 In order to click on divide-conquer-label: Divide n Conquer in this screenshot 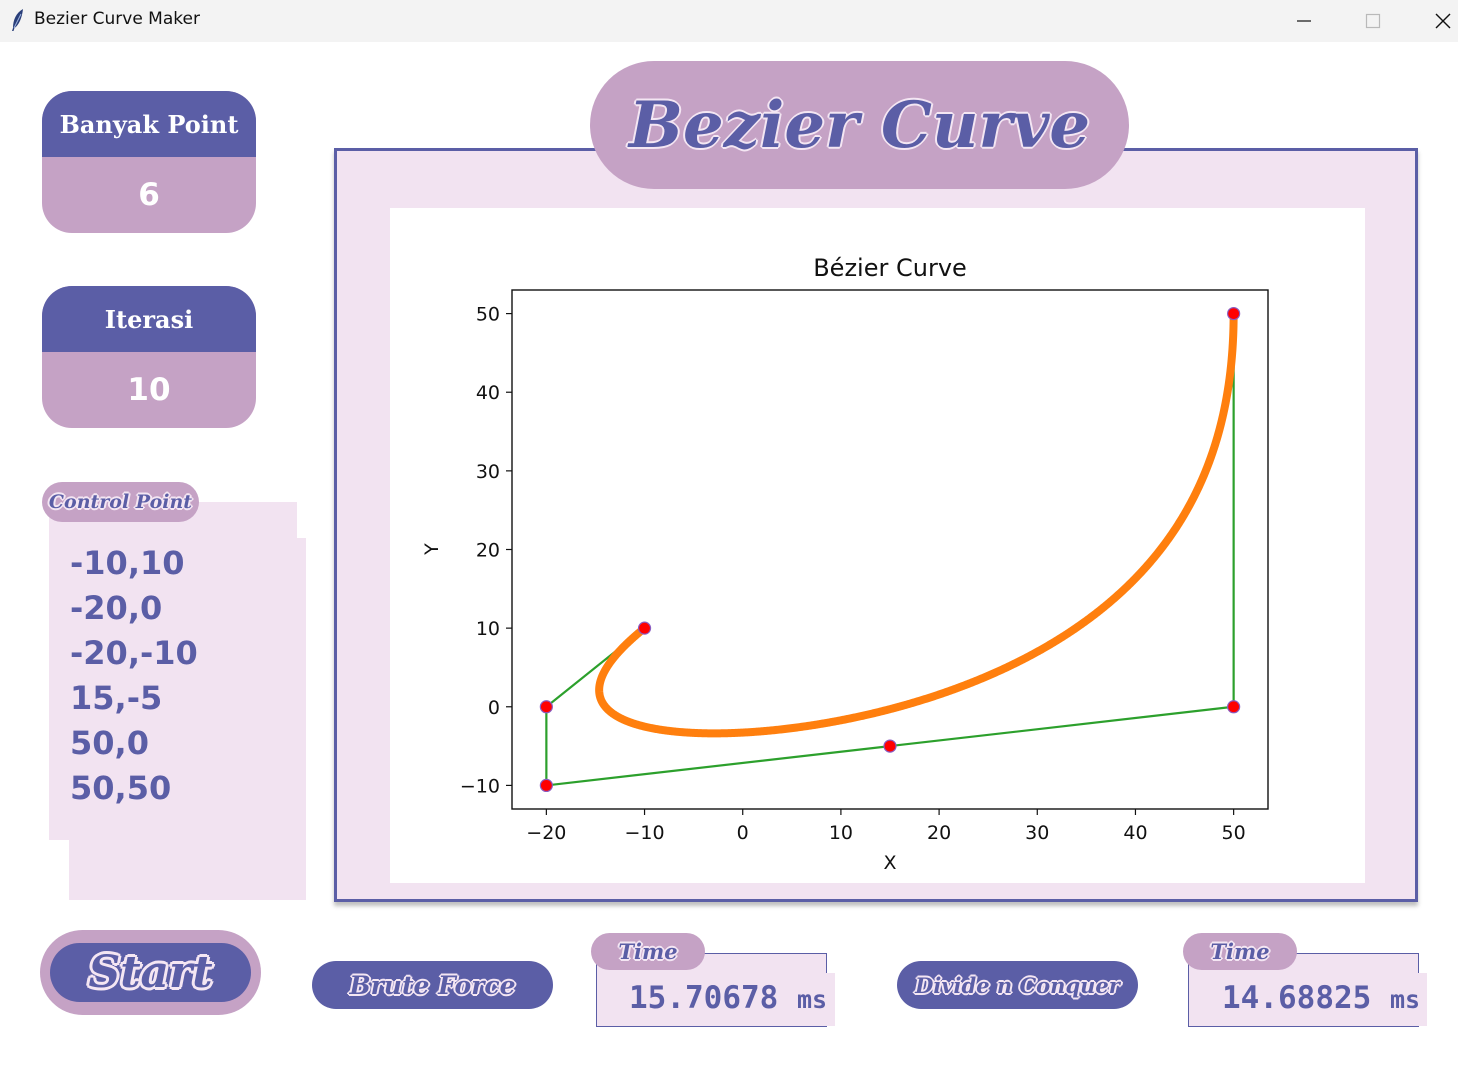, I will do `click(1017, 985)`.